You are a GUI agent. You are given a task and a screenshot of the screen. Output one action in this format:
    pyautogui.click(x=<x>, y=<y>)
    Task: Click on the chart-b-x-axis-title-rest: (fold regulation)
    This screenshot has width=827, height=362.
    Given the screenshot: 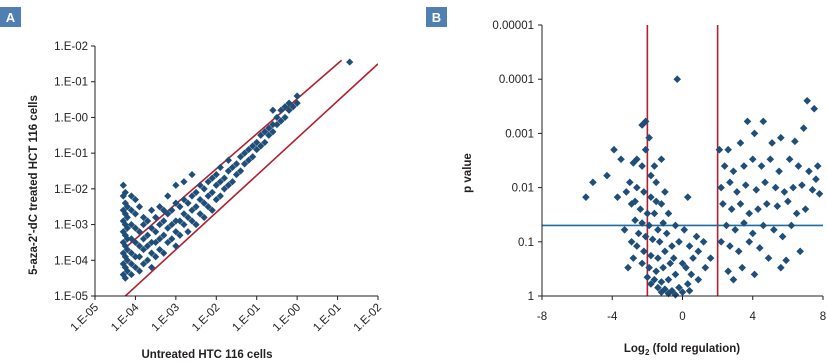 What is the action you would take?
    pyautogui.click(x=694, y=349)
    